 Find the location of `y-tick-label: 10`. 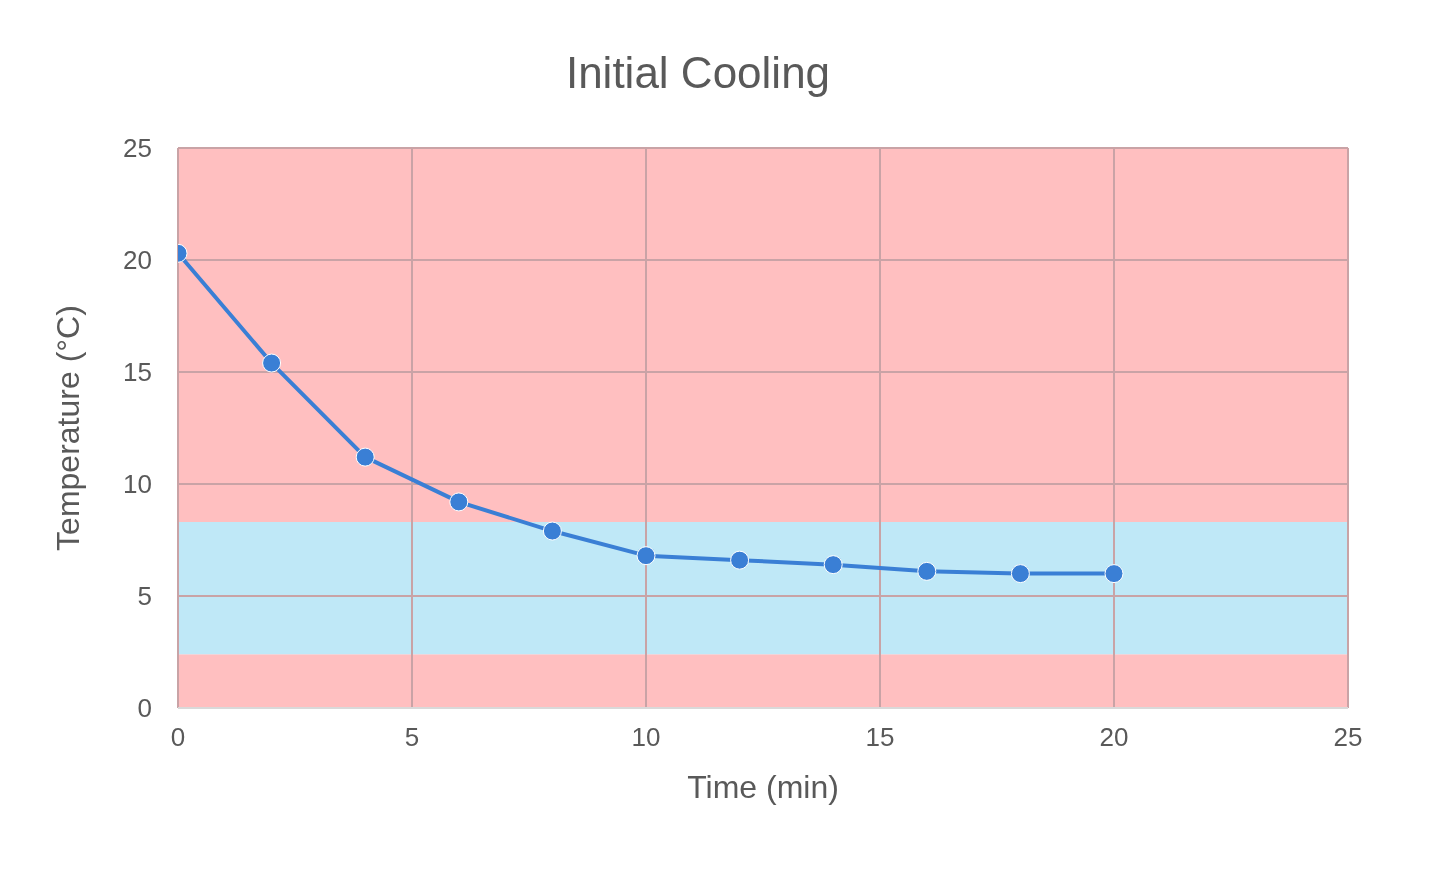

y-tick-label: 10 is located at coordinates (137, 484).